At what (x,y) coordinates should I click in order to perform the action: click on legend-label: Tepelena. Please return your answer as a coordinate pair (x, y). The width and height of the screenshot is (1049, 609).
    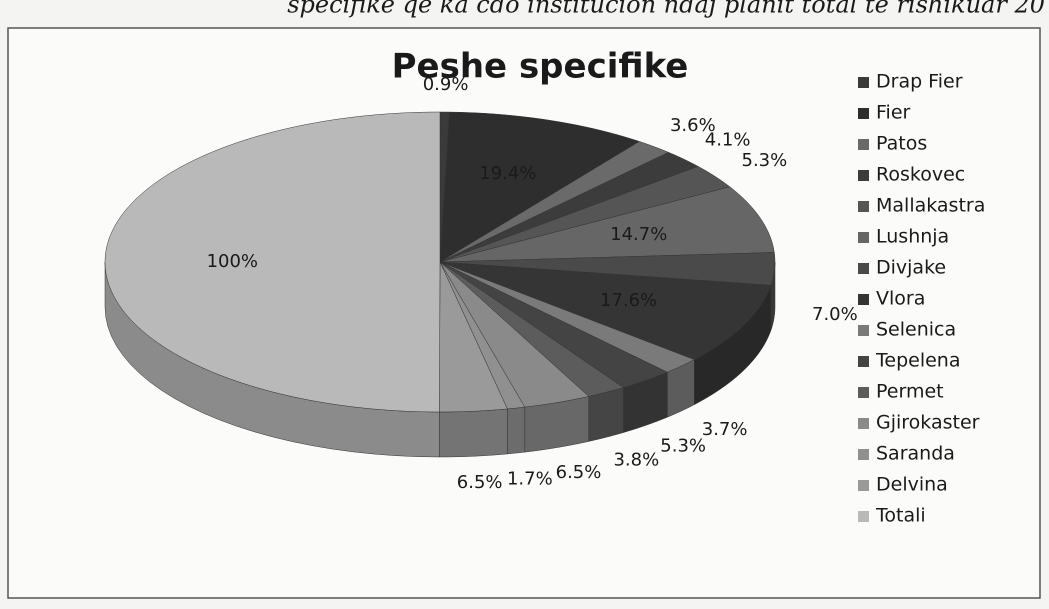
    Looking at the image, I should click on (917, 361).